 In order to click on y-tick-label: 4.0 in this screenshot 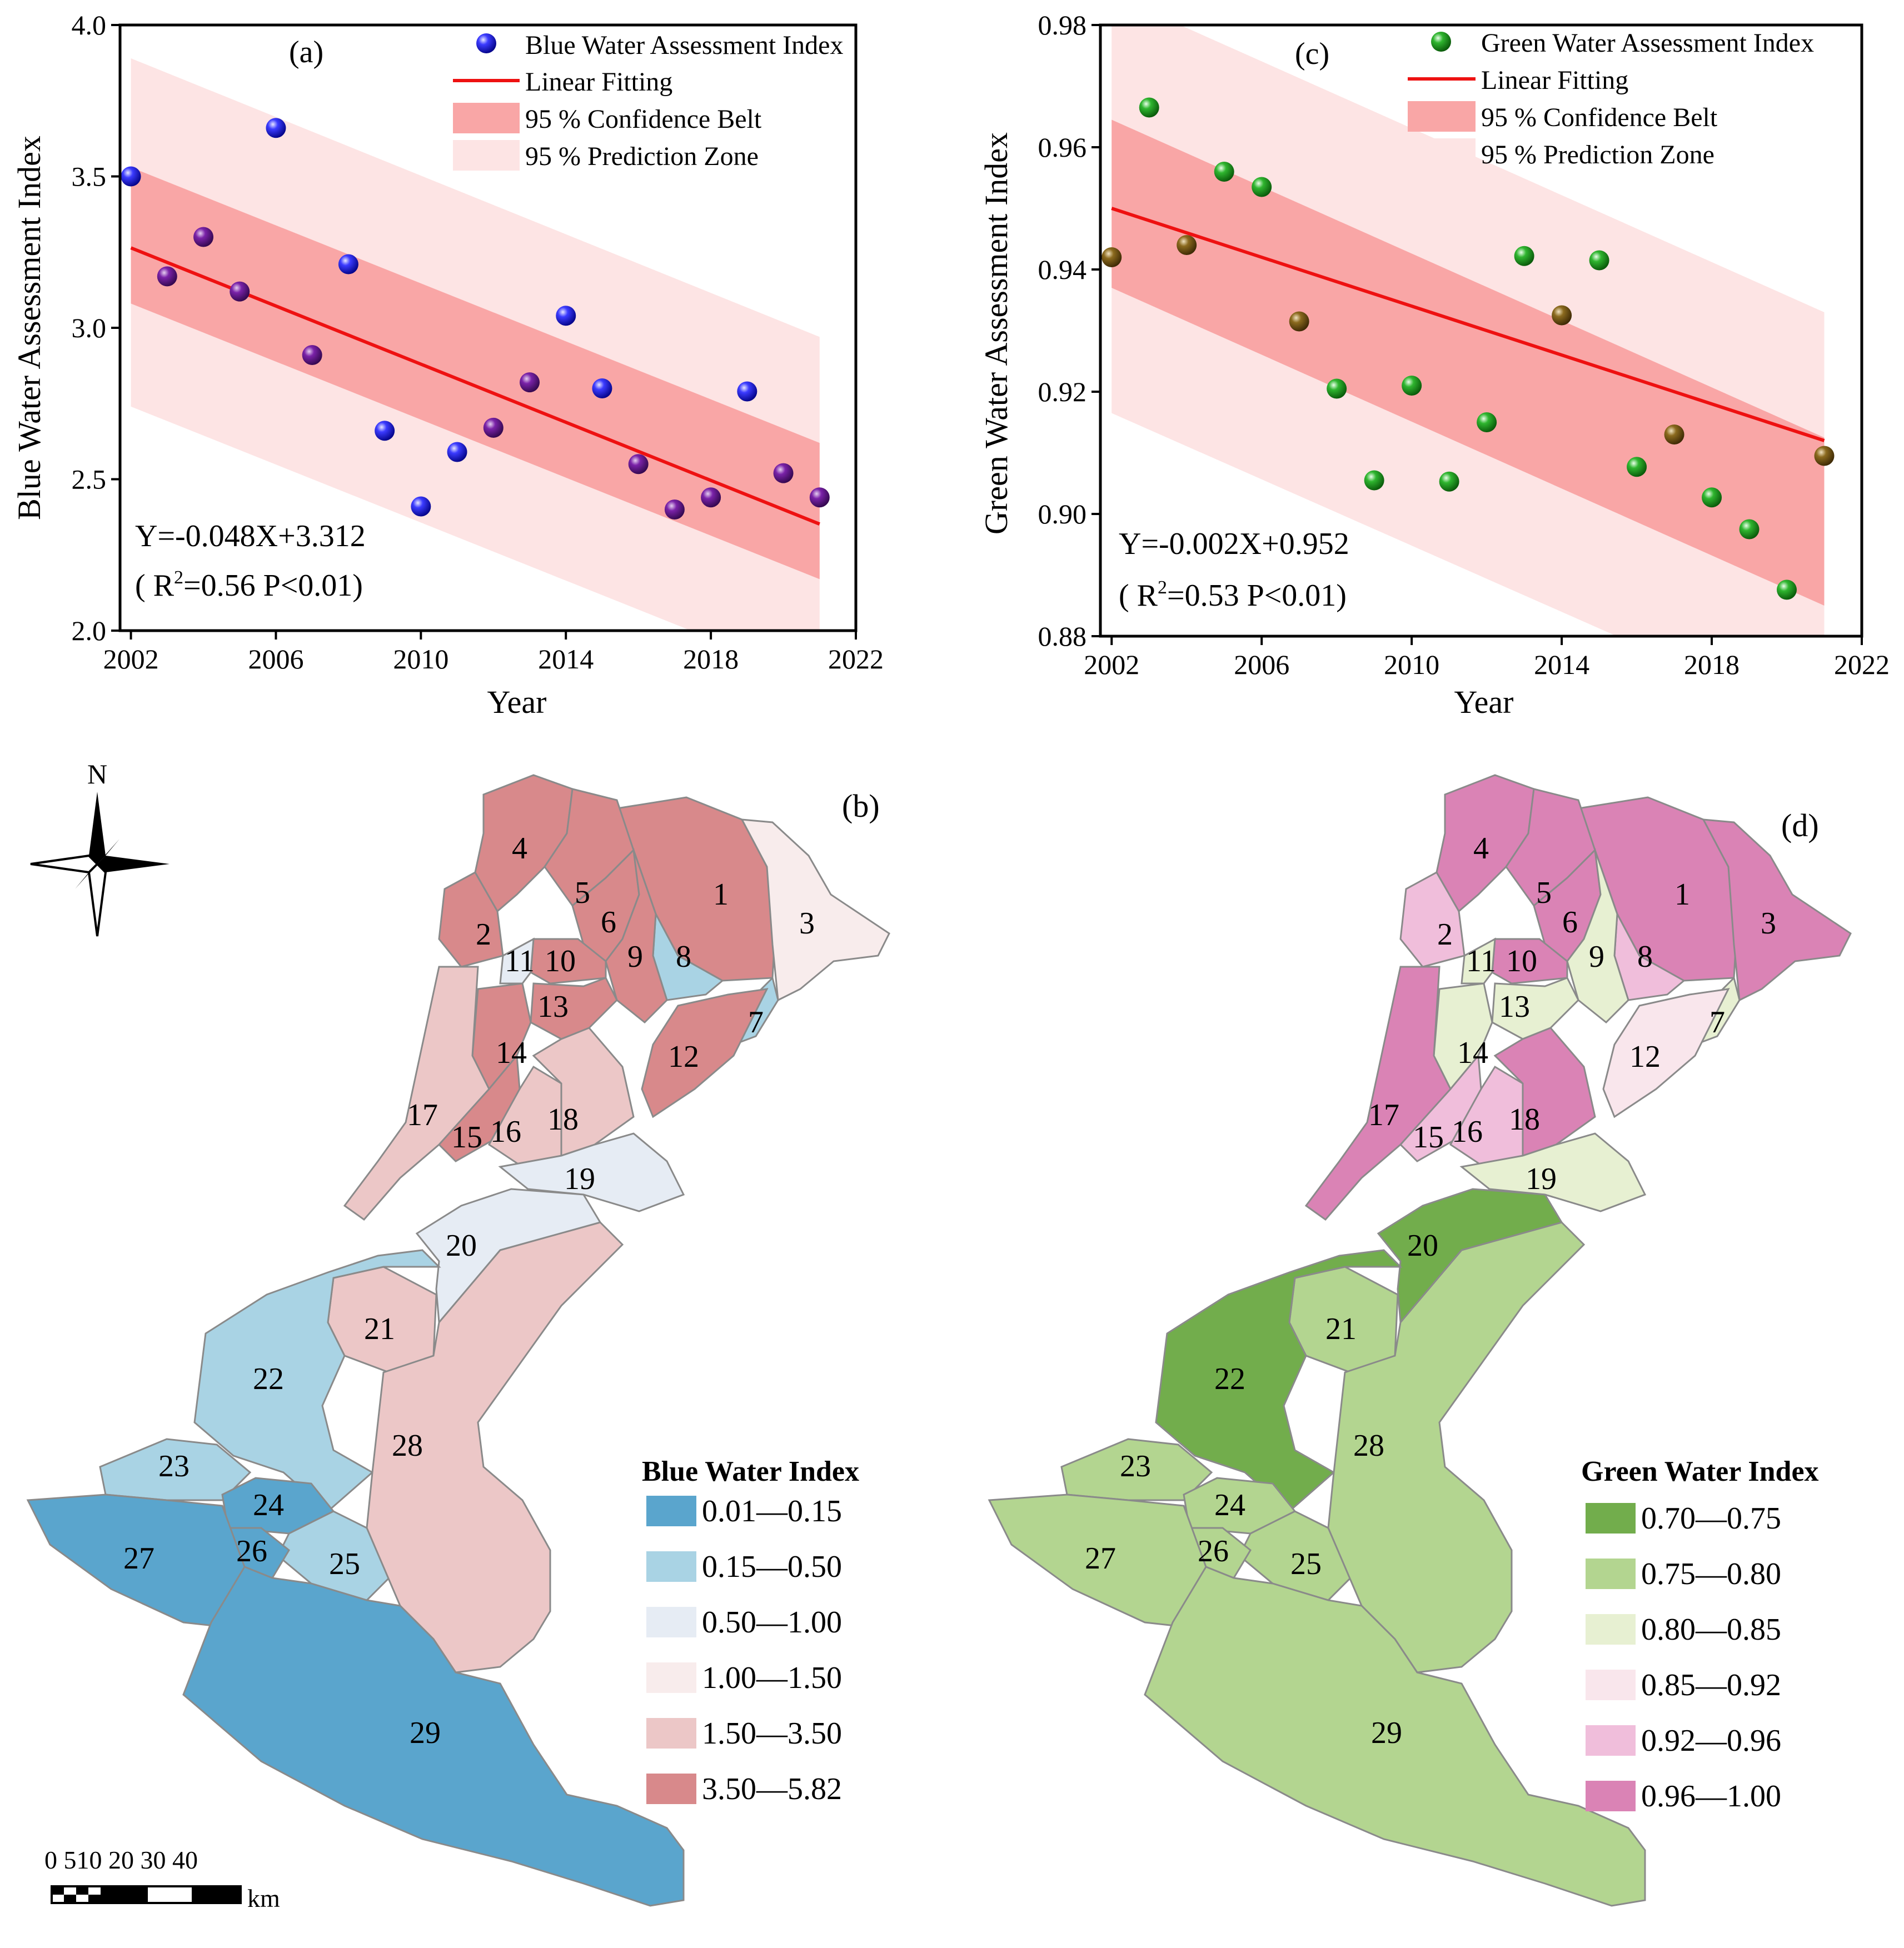, I will do `click(89, 25)`.